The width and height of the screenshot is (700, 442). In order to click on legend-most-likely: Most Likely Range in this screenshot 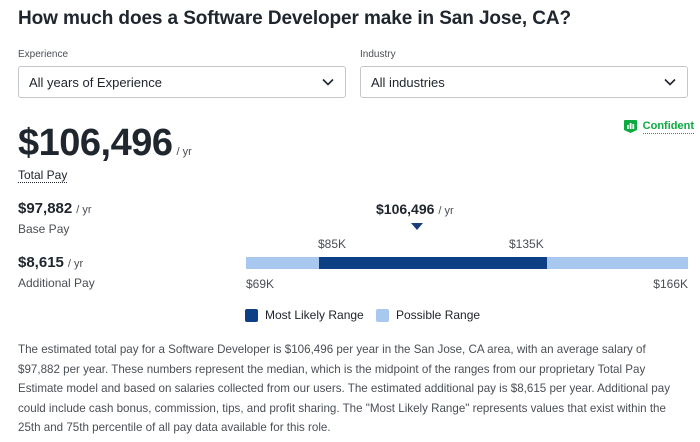, I will do `click(304, 315)`.